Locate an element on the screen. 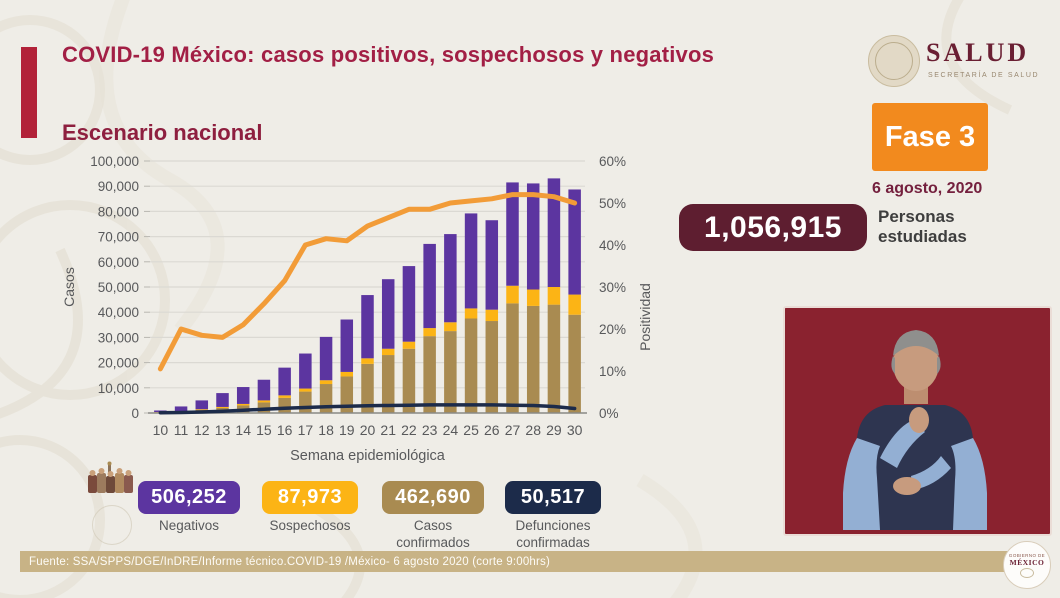  title-accent-bar is located at coordinates (29, 92).